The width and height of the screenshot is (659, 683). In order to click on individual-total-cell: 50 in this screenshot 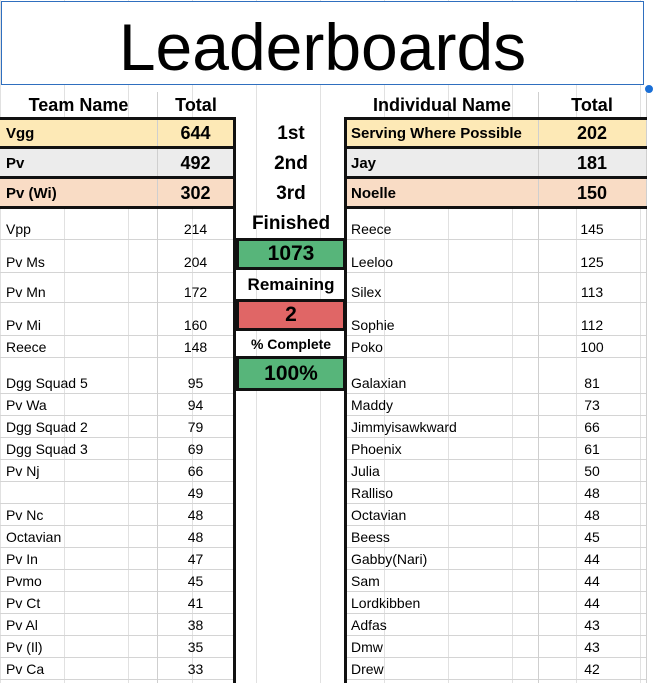, I will do `click(592, 471)`.